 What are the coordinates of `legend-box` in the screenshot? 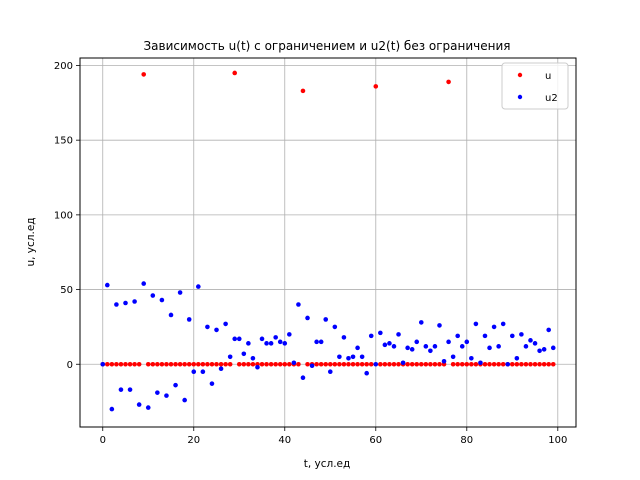 It's located at (535, 86).